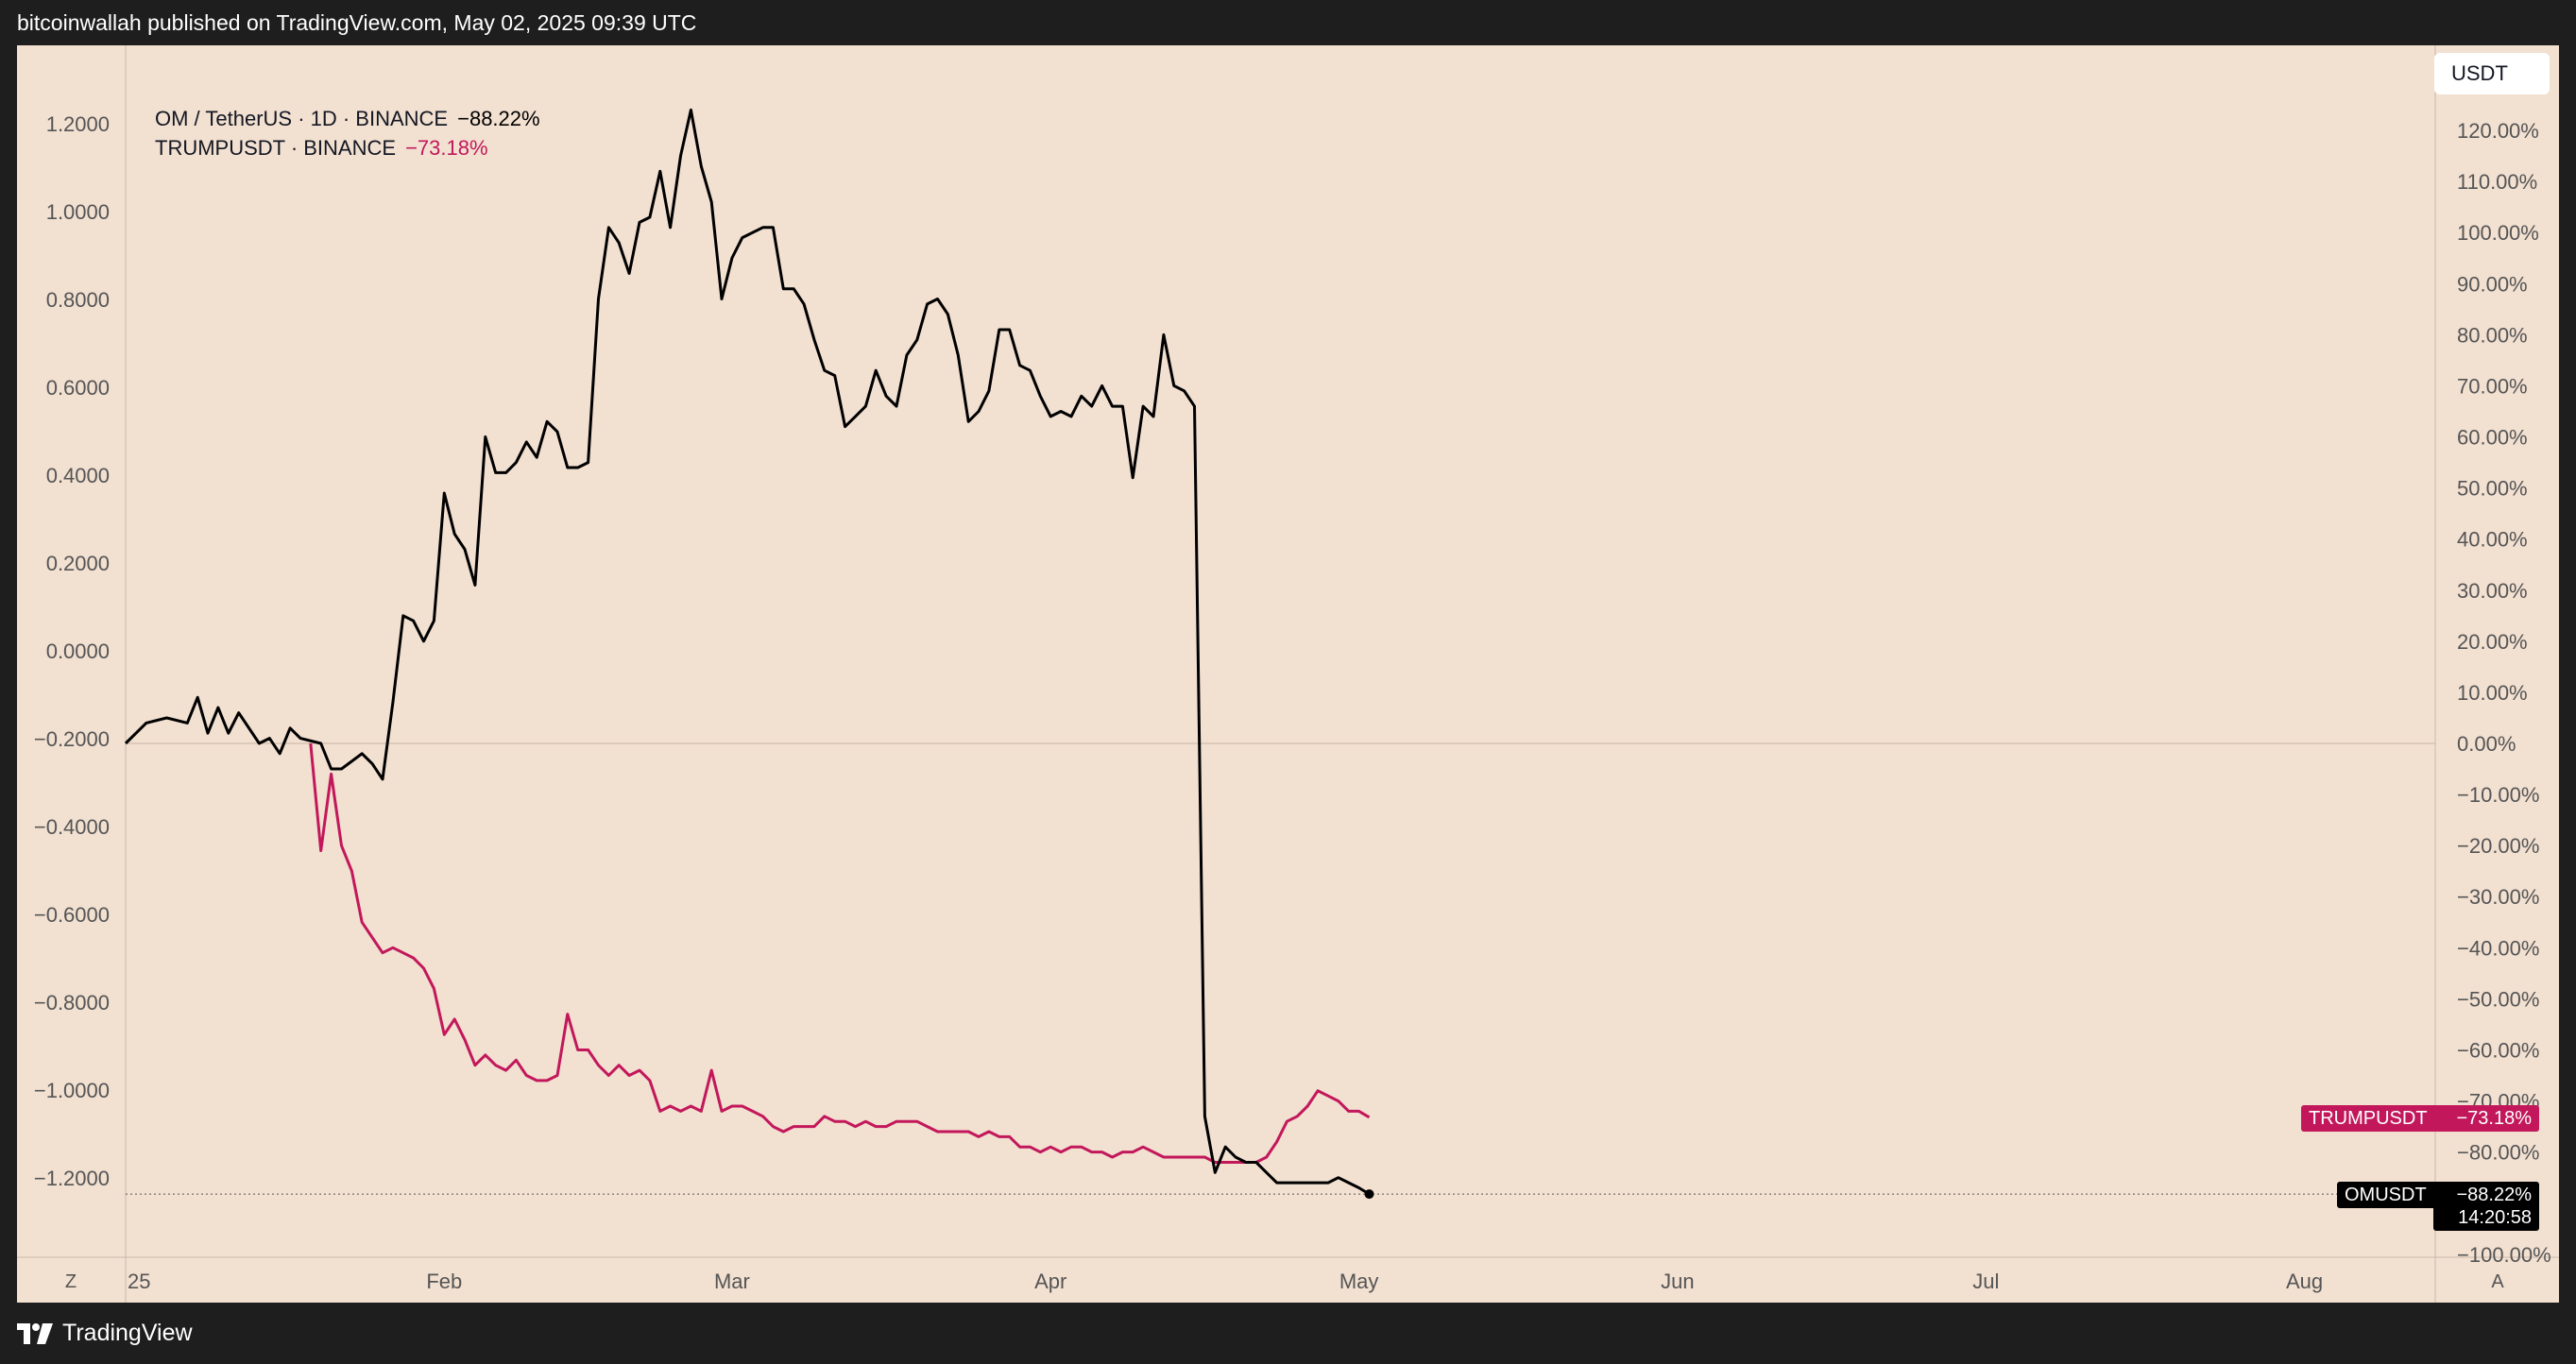 The image size is (2576, 1364). What do you see at coordinates (72, 1002) in the screenshot?
I see `left-tick-label: −0.8000` at bounding box center [72, 1002].